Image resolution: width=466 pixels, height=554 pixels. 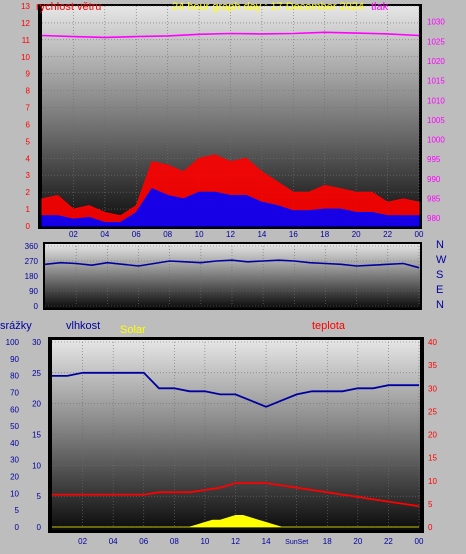 What do you see at coordinates (439, 275) in the screenshot?
I see `compass-label: S` at bounding box center [439, 275].